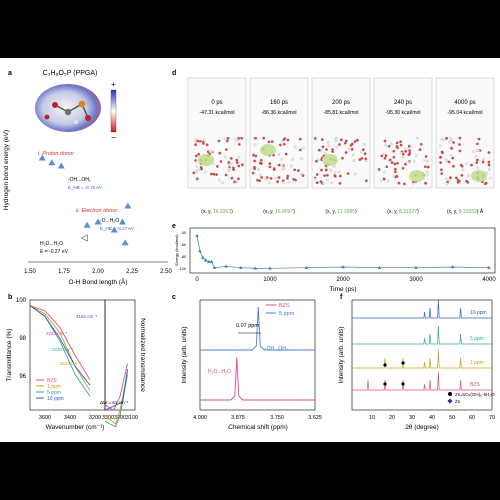 Image resolution: width=500 pixels, height=500 pixels. What do you see at coordinates (10, 73) in the screenshot?
I see `panel-a-label: a` at bounding box center [10, 73].